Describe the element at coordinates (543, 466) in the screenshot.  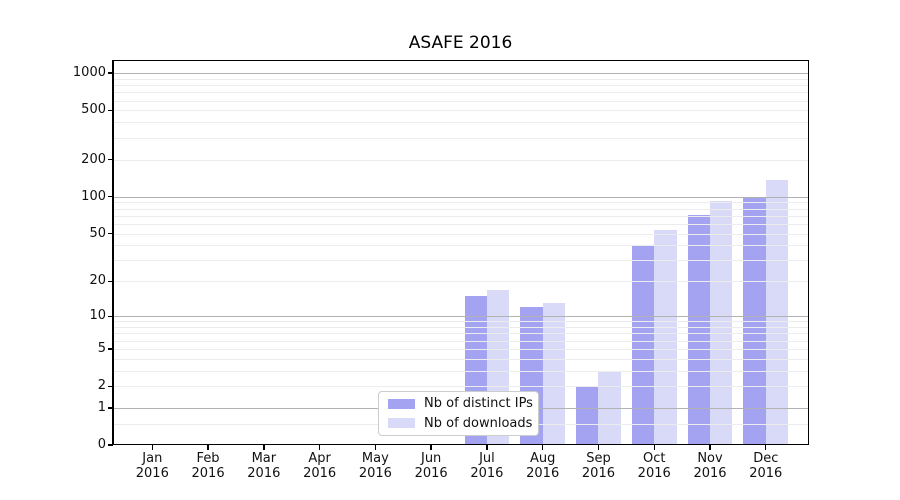
I see `x-tick-label-aug: Aug 2016` at that location.